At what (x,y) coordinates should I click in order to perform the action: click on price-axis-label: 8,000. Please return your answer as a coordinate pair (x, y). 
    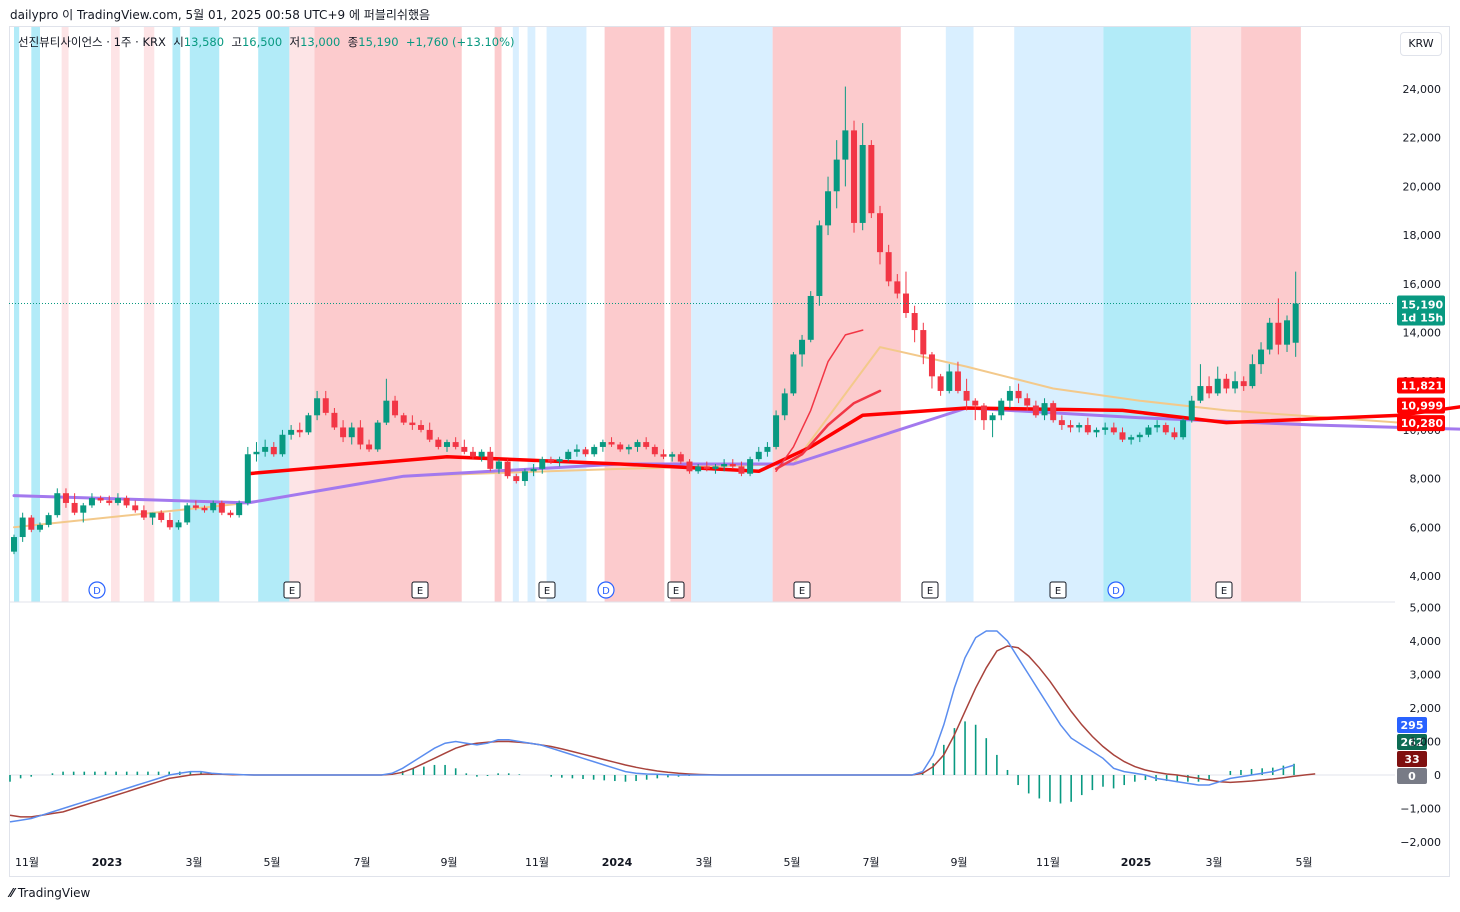
    Looking at the image, I should click on (1426, 479).